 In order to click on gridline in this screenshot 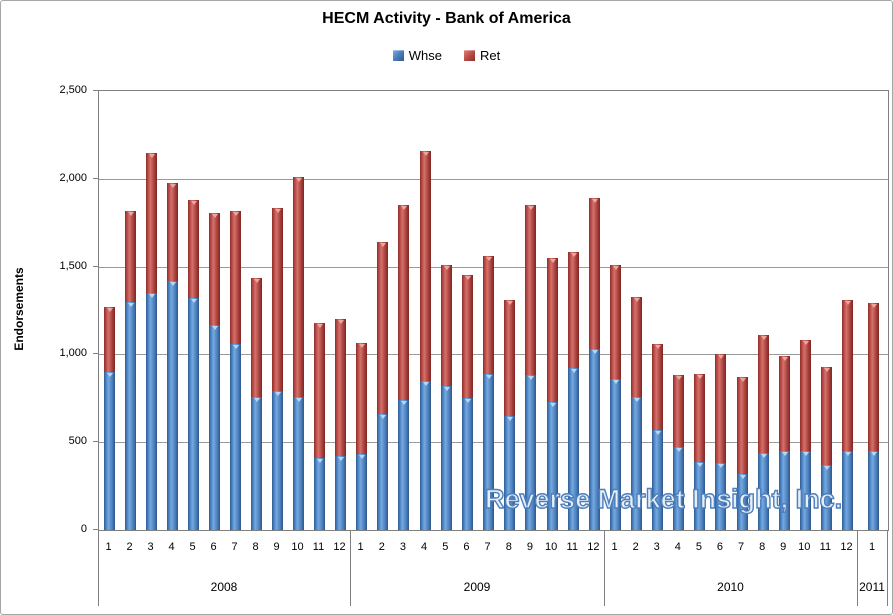, I will do `click(493, 179)`.